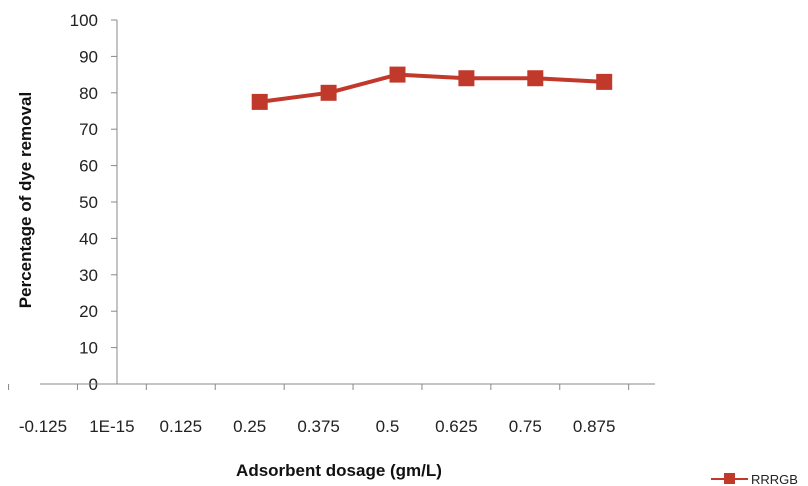  I want to click on x-tick-label: 0.75, so click(525, 426).